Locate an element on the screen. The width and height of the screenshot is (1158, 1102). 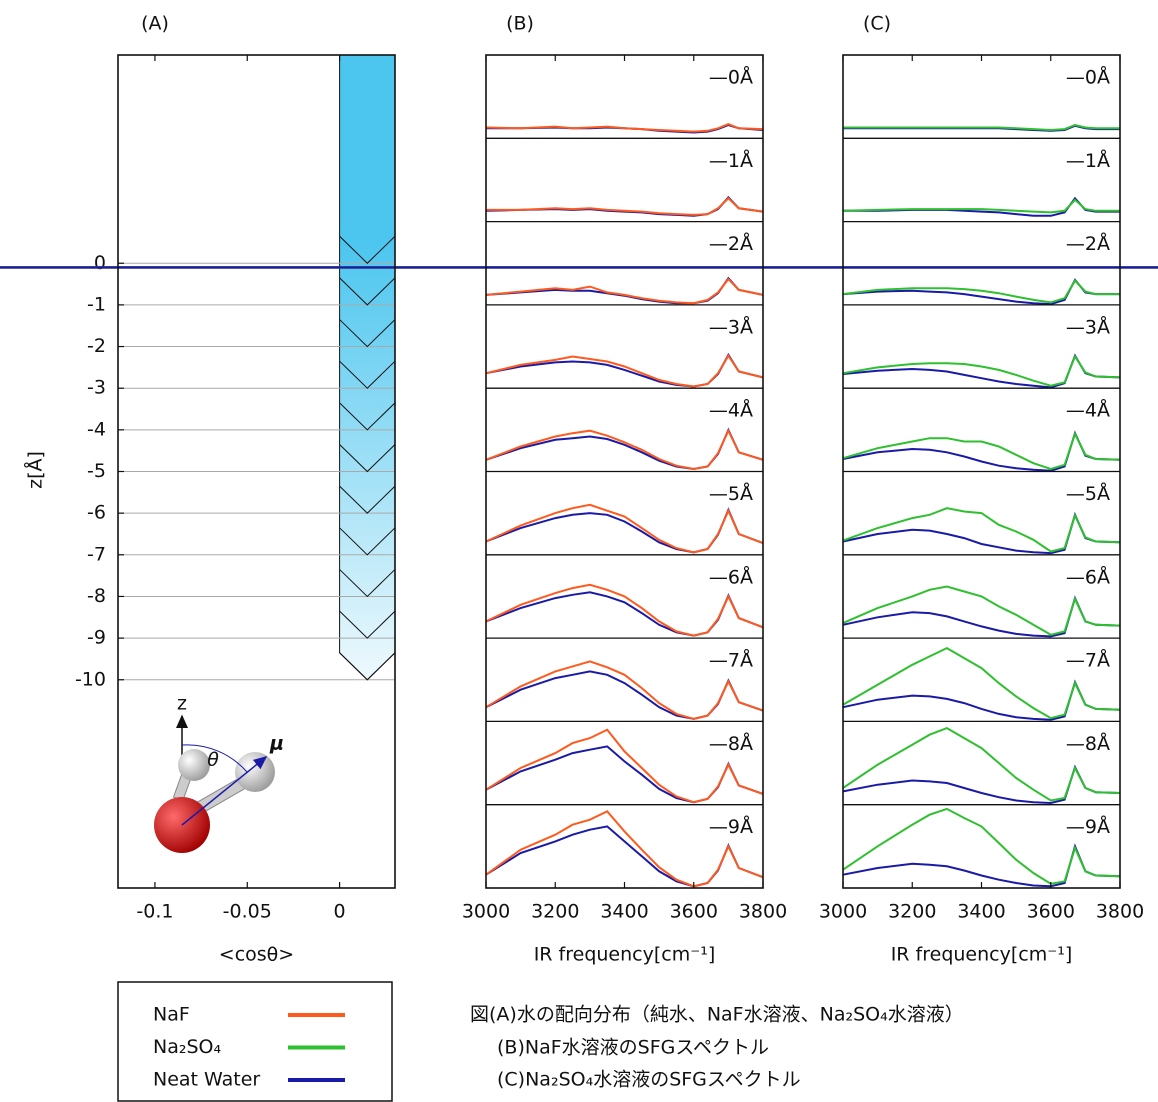
series-line is located at coordinates (579, 267).